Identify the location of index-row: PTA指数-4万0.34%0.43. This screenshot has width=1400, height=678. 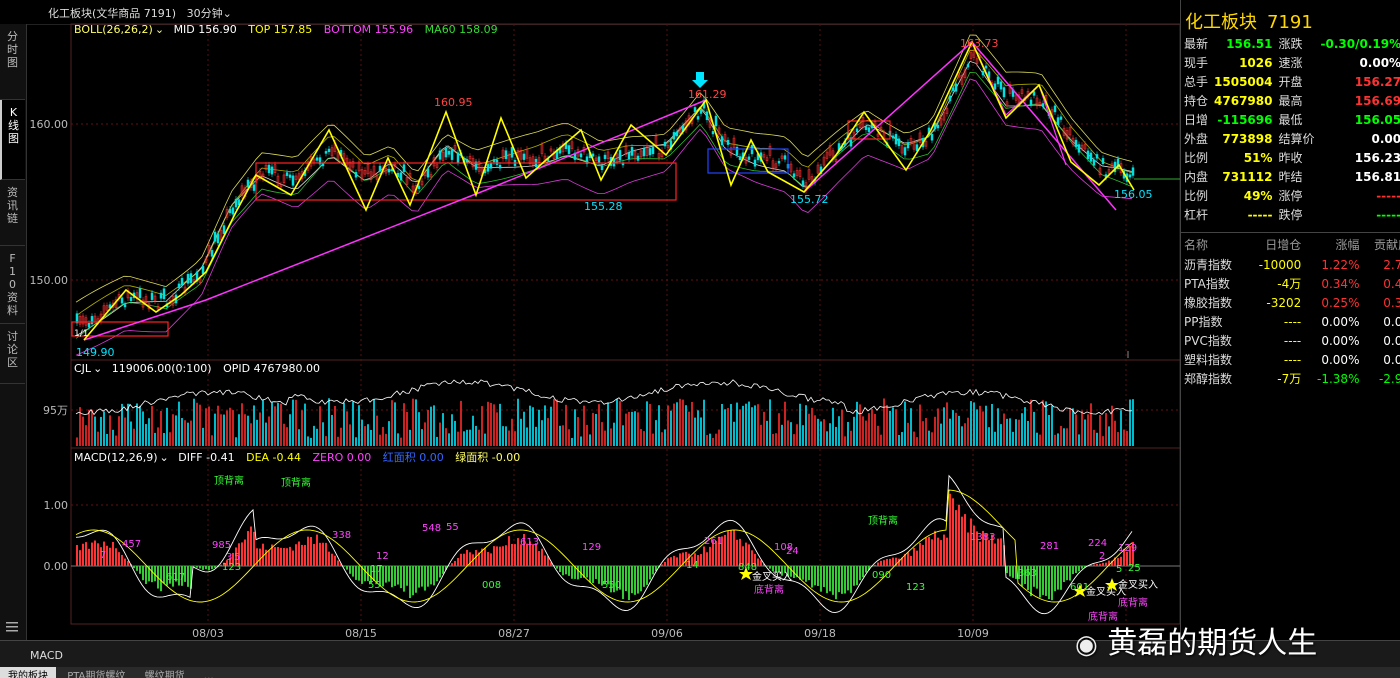
(1290, 283).